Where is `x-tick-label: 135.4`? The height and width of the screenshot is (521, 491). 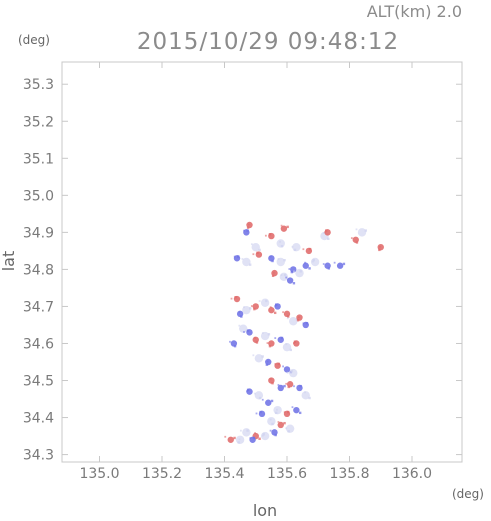
x-tick-label: 135.4 is located at coordinates (224, 474).